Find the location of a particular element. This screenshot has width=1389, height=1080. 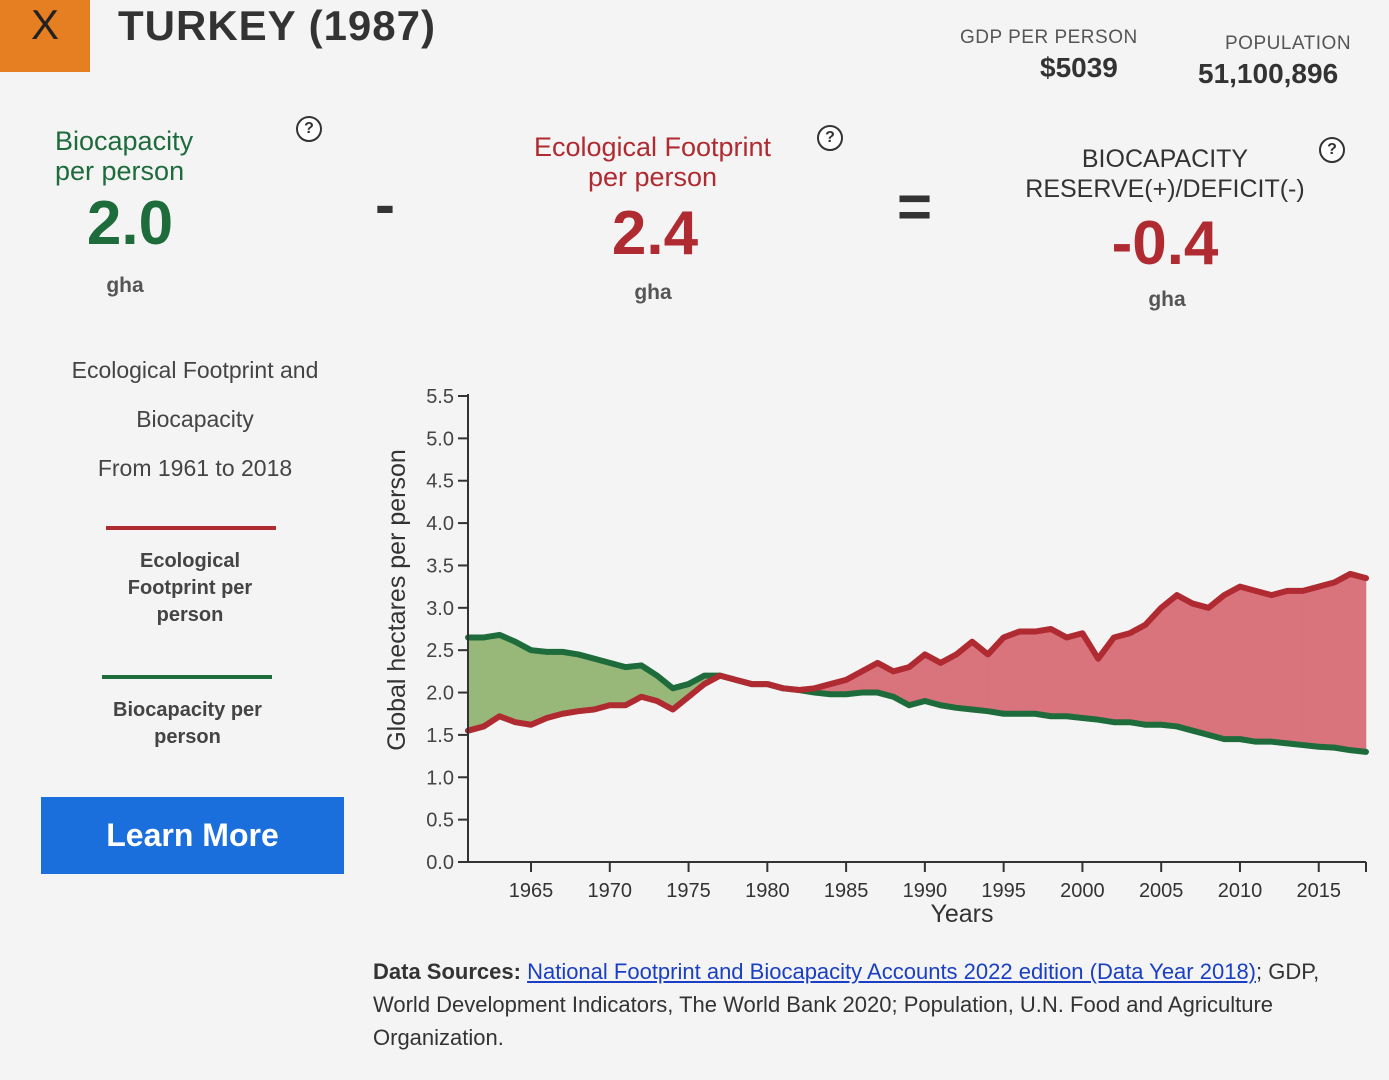

footprint-series-line is located at coordinates (917, 652).